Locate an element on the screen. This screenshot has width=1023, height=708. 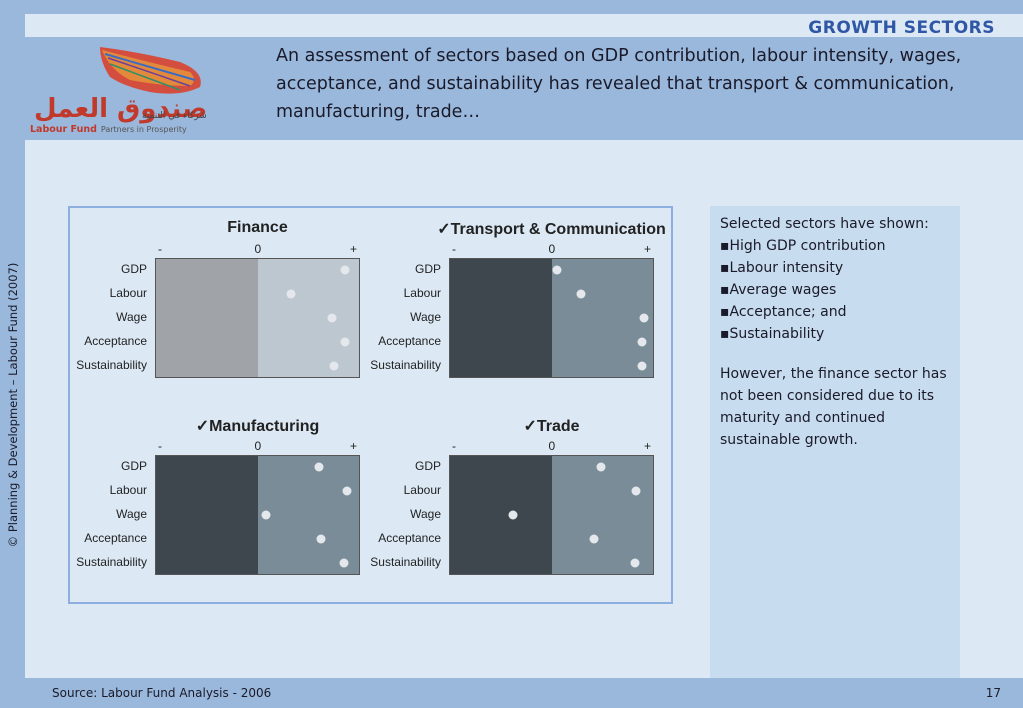
section-title: GROWTH SECTORS is located at coordinates (901, 28).